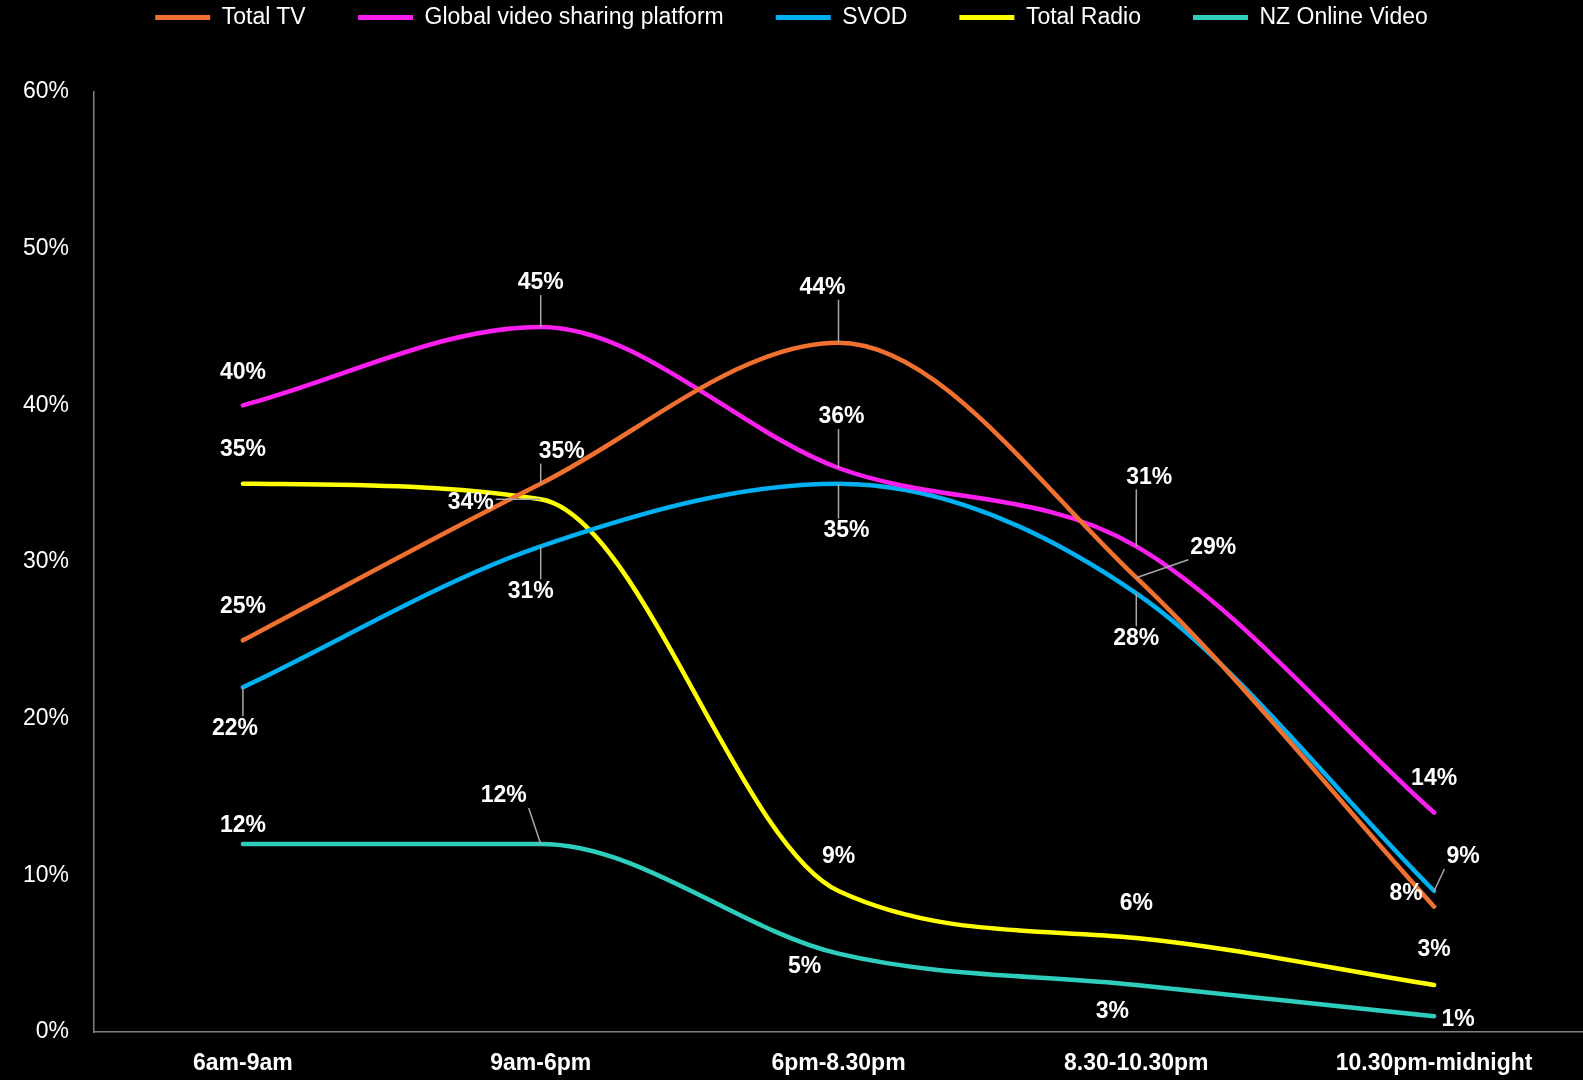 This screenshot has height=1080, width=1583. What do you see at coordinates (45, 403) in the screenshot?
I see `y-tick-label: 40%` at bounding box center [45, 403].